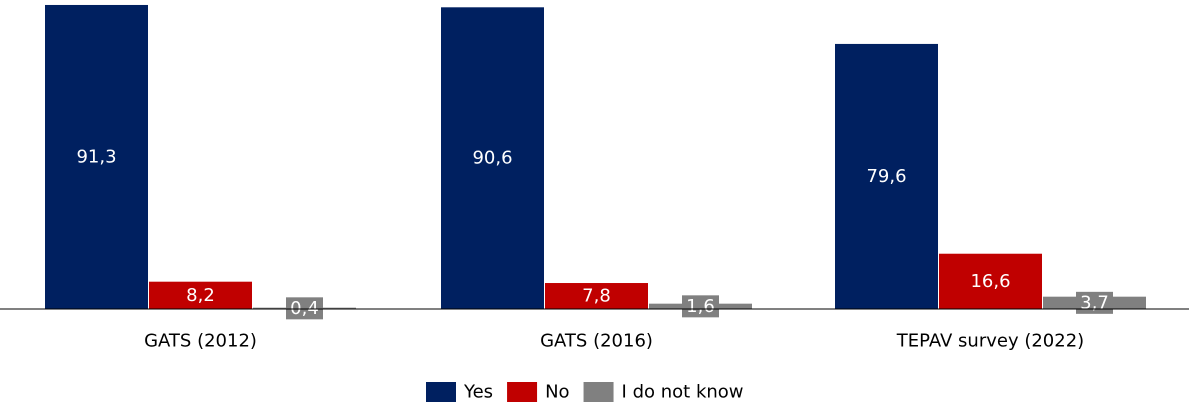 The image size is (1189, 407). Describe the element at coordinates (478, 392) in the screenshot. I see `legend-label: Yes` at that location.